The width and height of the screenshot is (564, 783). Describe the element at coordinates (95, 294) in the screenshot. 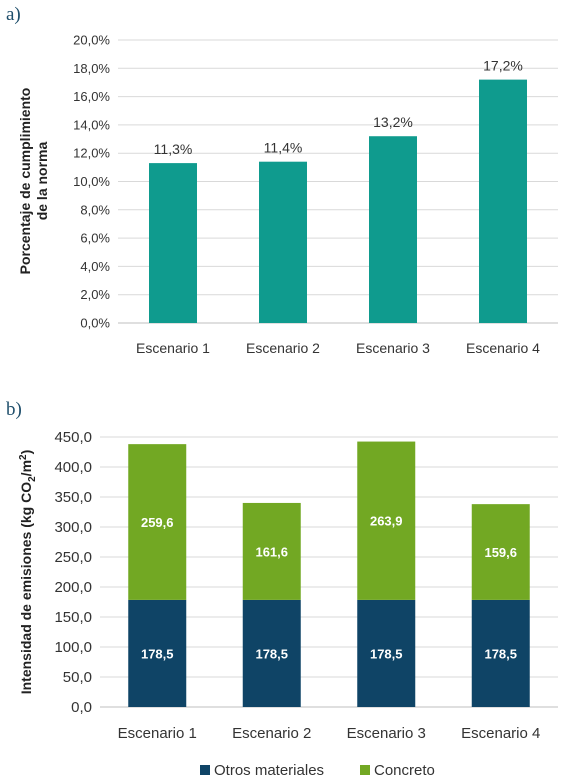

I see `y-tick-label: 2,0%` at that location.